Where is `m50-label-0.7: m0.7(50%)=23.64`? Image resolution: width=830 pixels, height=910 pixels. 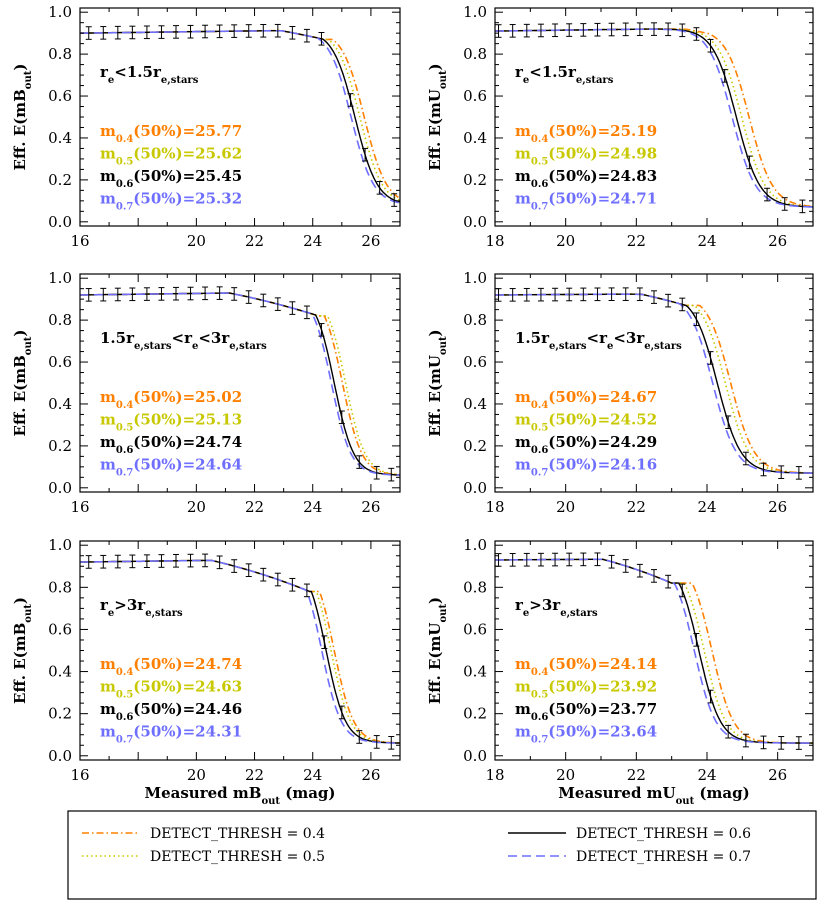 m50-label-0.7: m0.7(50%)=23.64 is located at coordinates (586, 734).